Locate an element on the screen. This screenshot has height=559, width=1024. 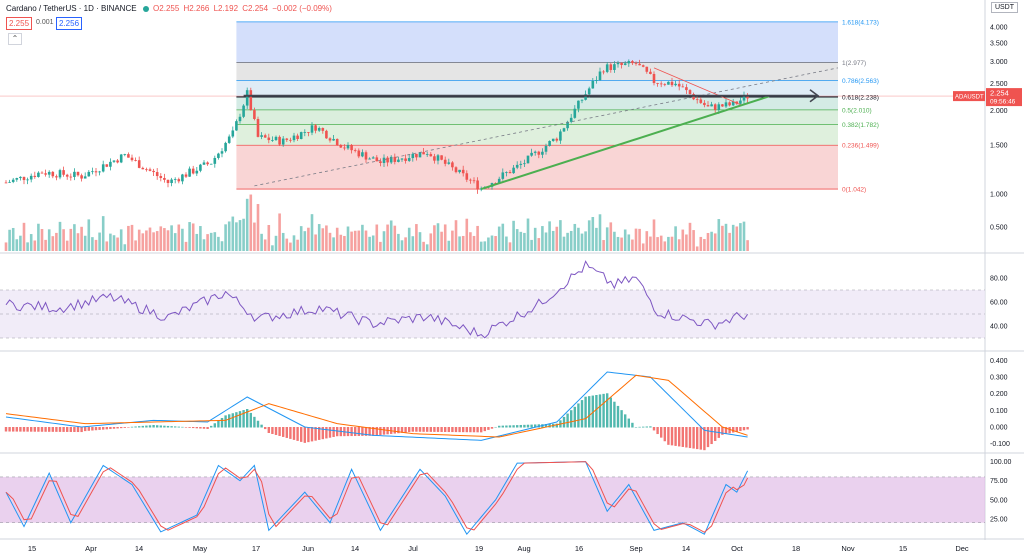
symbol-title: Cardano / TetherUS · 1D · BINANCE is located at coordinates (71, 8).